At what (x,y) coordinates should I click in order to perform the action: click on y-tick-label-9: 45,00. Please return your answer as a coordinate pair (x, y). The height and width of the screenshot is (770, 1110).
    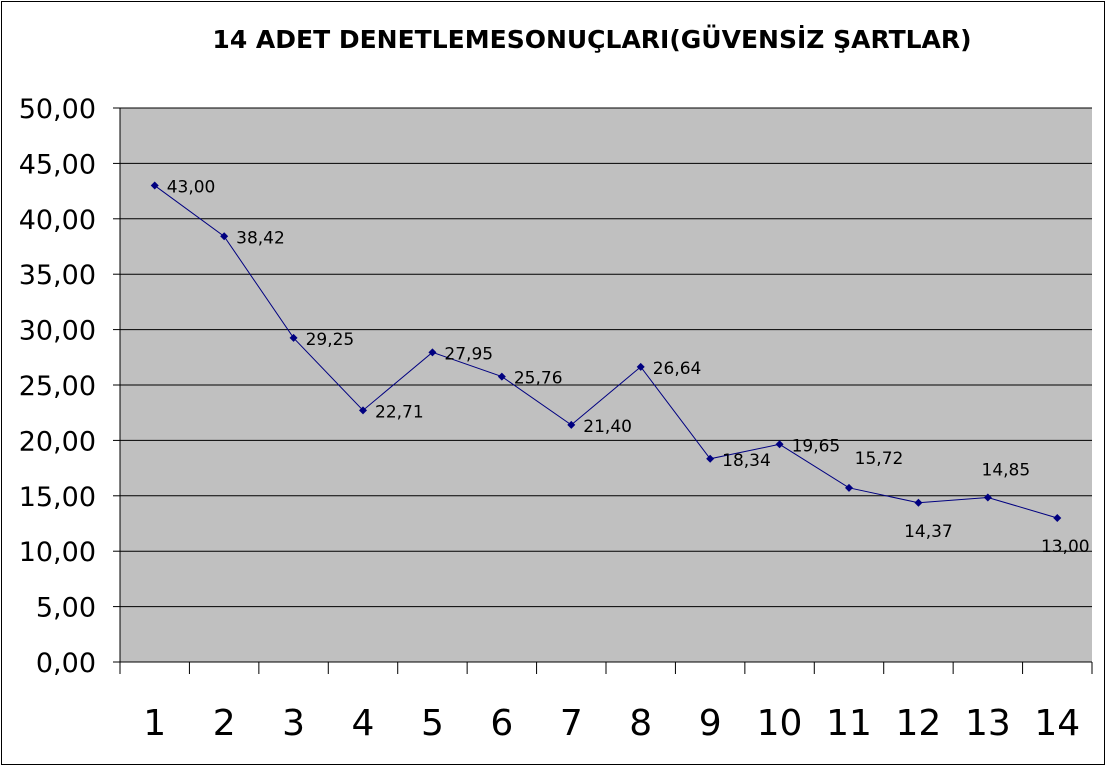
    Looking at the image, I should click on (57, 164).